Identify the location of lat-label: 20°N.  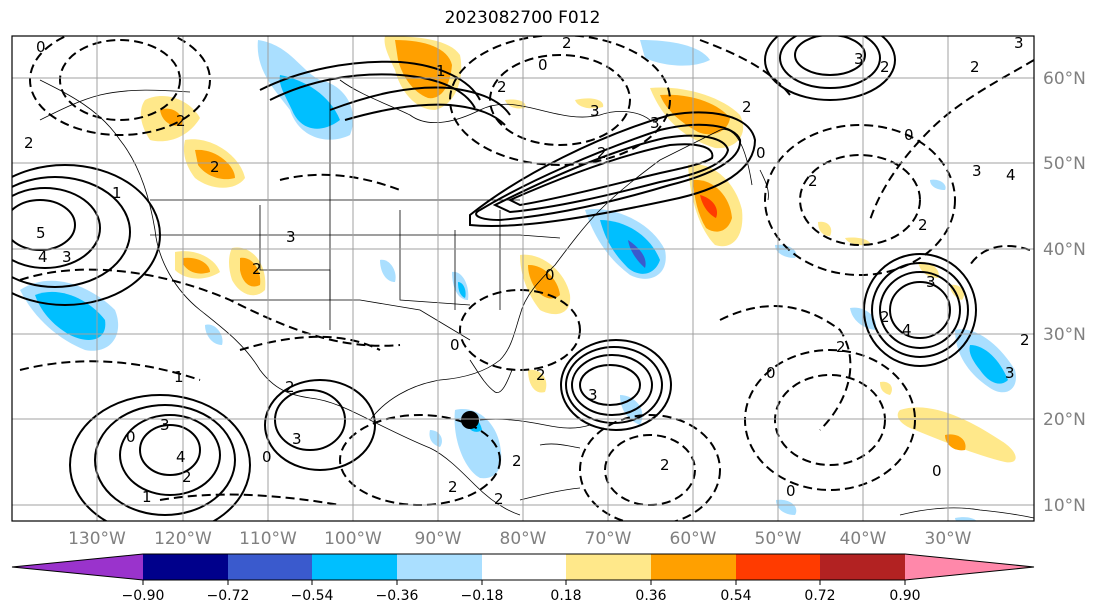
(1064, 420).